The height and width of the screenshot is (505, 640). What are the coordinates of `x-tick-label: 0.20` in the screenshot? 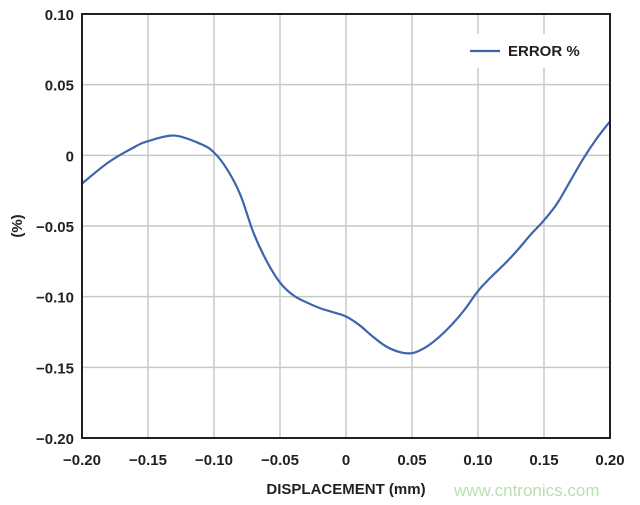 It's located at (609, 460).